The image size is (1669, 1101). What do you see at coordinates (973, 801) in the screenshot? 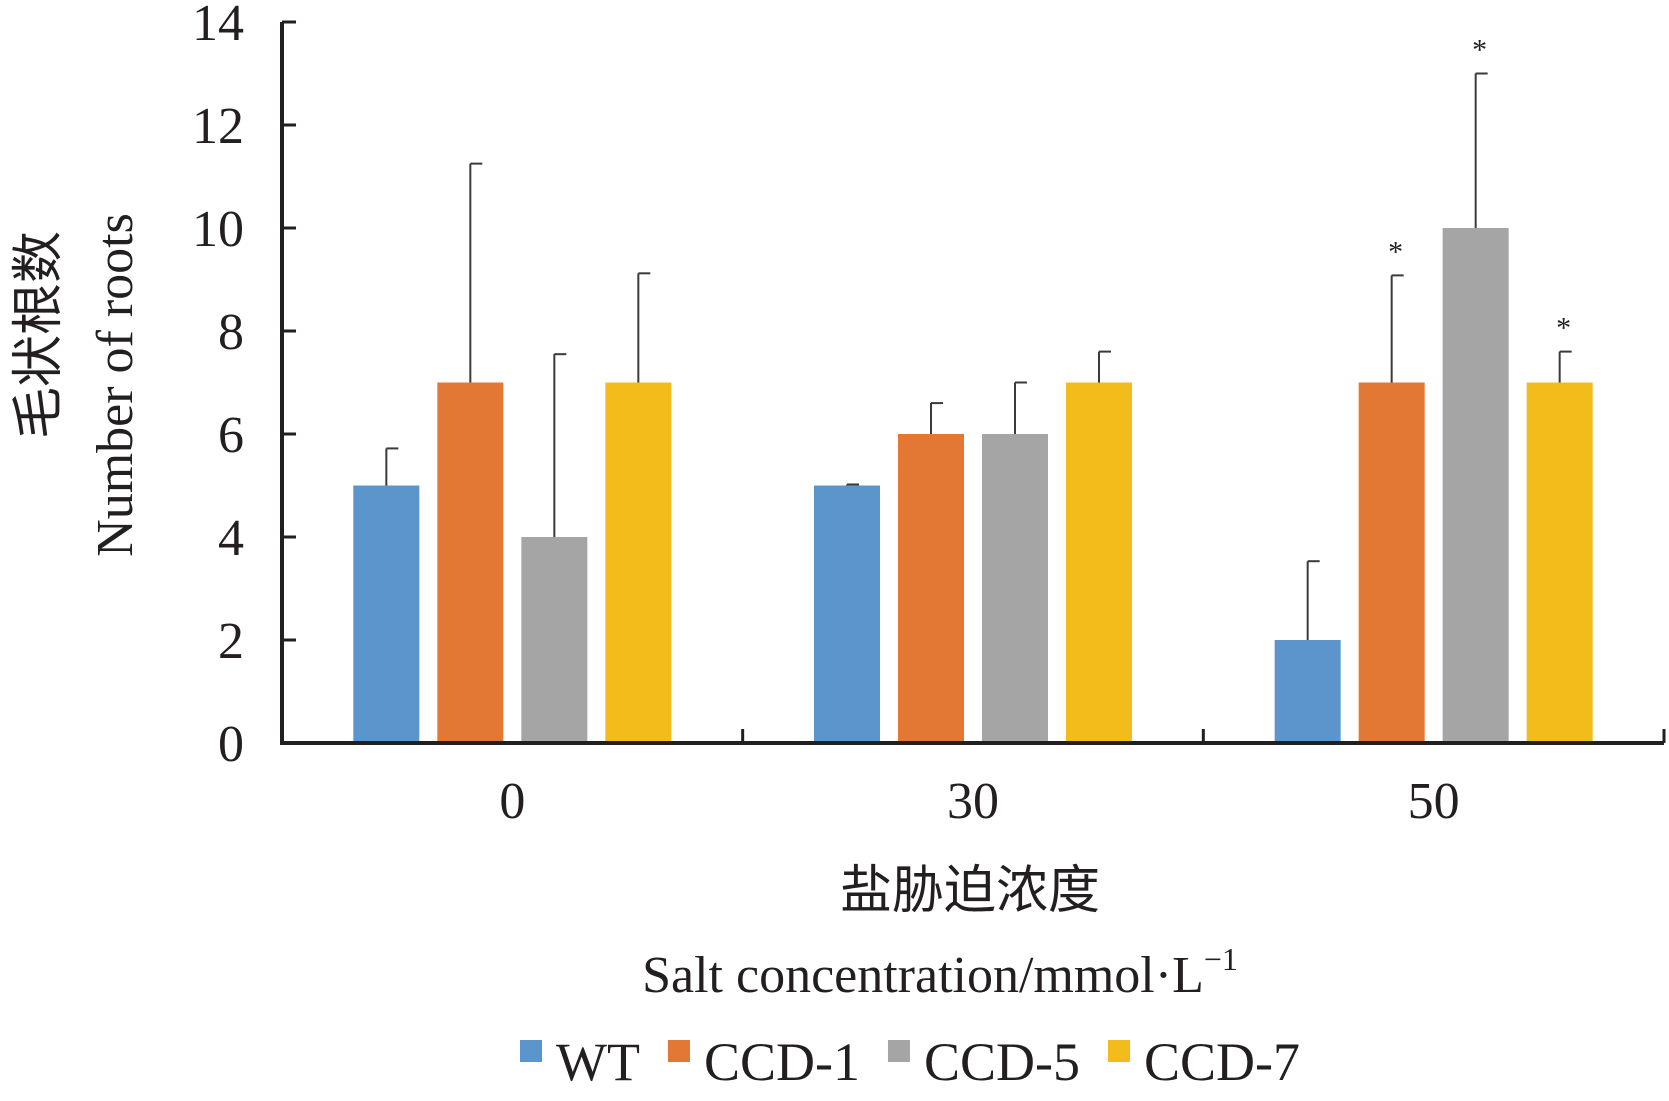
I see `x-tick-label: 30` at bounding box center [973, 801].